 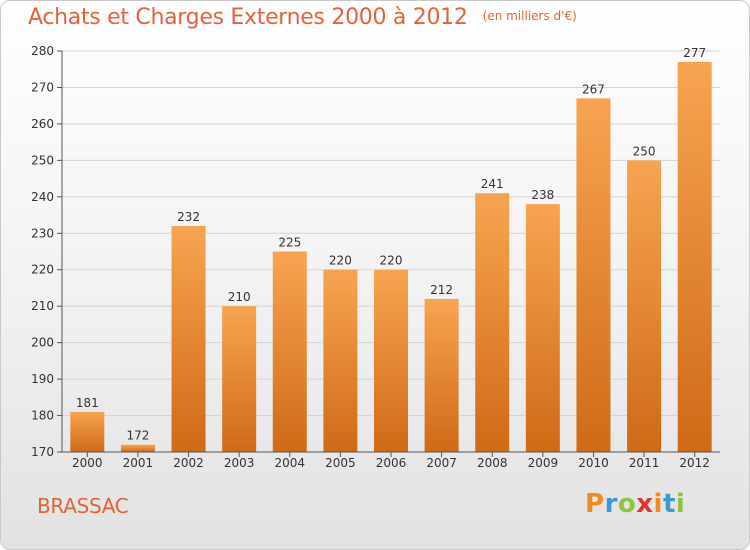 I want to click on logo-letter: r, so click(x=611, y=504).